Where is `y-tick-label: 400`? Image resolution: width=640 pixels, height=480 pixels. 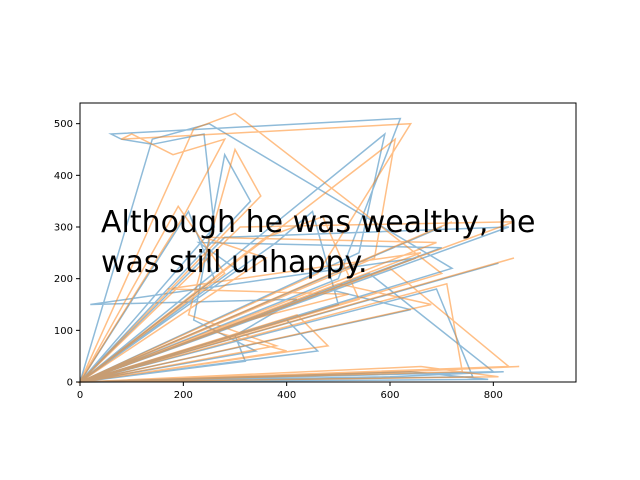
y-tick-label: 400 is located at coordinates (63, 176).